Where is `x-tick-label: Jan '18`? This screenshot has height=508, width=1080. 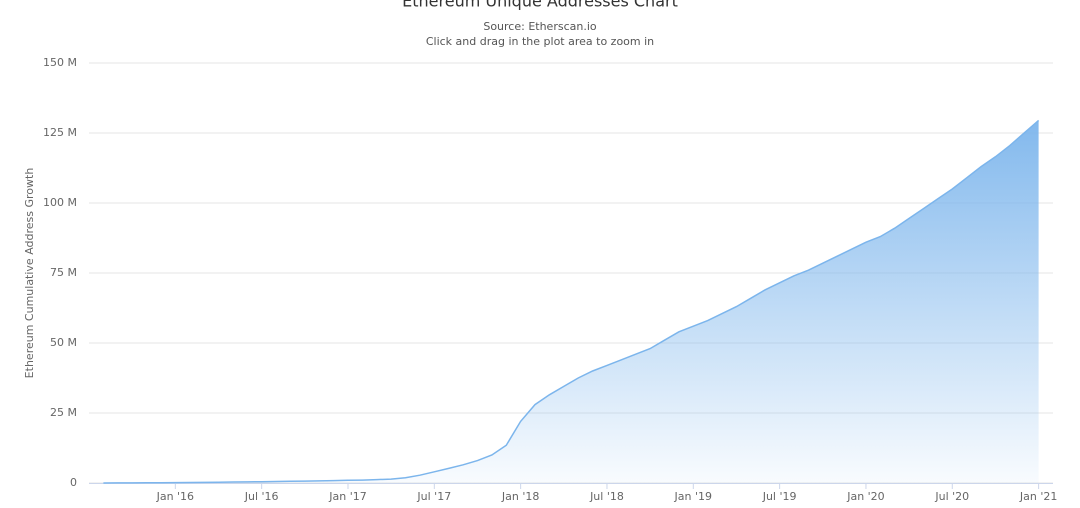
x-tick-label: Jan '18 is located at coordinates (520, 496).